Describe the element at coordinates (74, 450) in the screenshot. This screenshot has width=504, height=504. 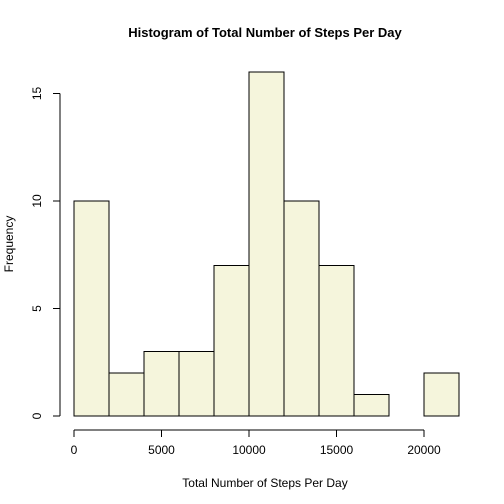
I see `x-tick-label-0: 0` at that location.